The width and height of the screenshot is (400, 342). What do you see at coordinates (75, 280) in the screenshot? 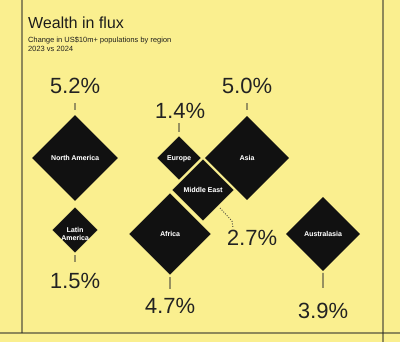
I see `data-label: 1.5%` at bounding box center [75, 280].